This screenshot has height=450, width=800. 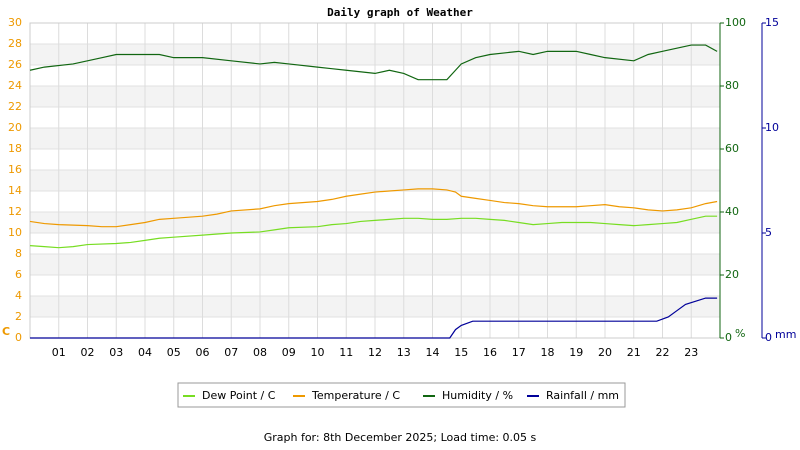 I want to click on y-tick-label: 10, so click(x=15, y=232).